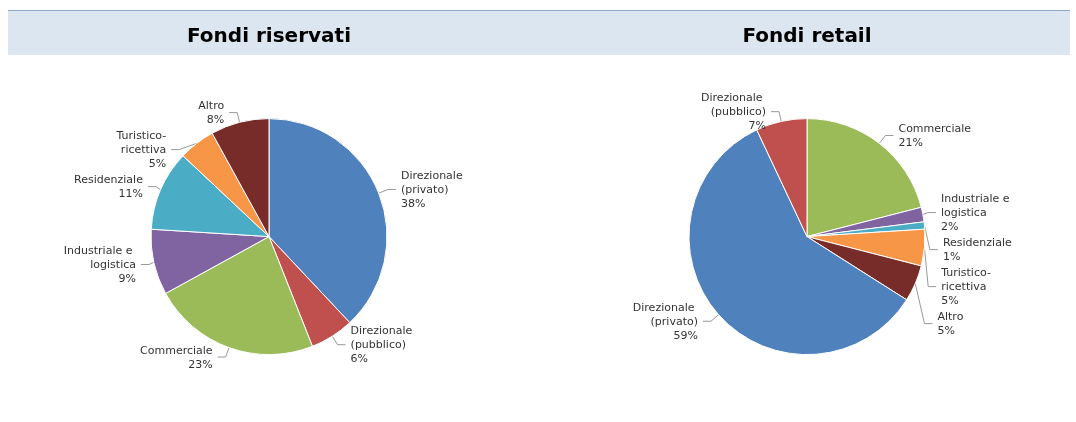  What do you see at coordinates (359, 359) in the screenshot?
I see `data-label: 6%` at bounding box center [359, 359].